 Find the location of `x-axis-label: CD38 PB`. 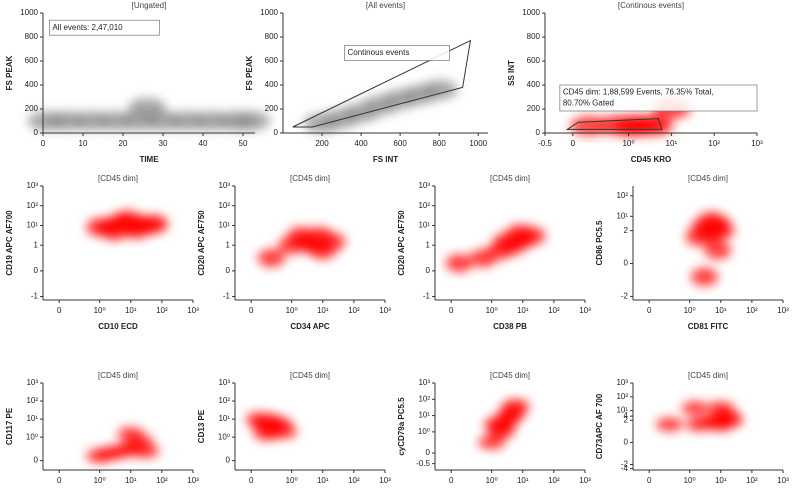

x-axis-label: CD38 PB is located at coordinates (510, 326).